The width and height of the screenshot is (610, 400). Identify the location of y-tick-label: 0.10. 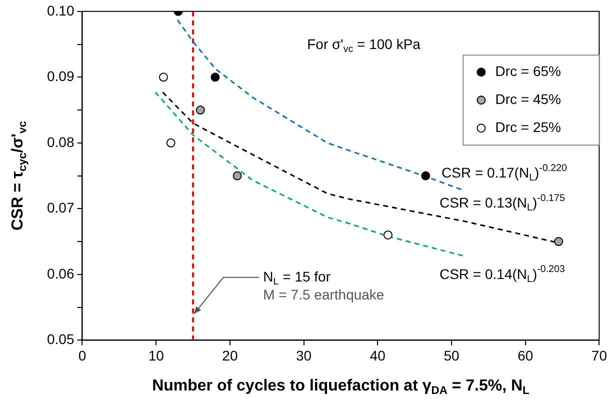
(60, 10).